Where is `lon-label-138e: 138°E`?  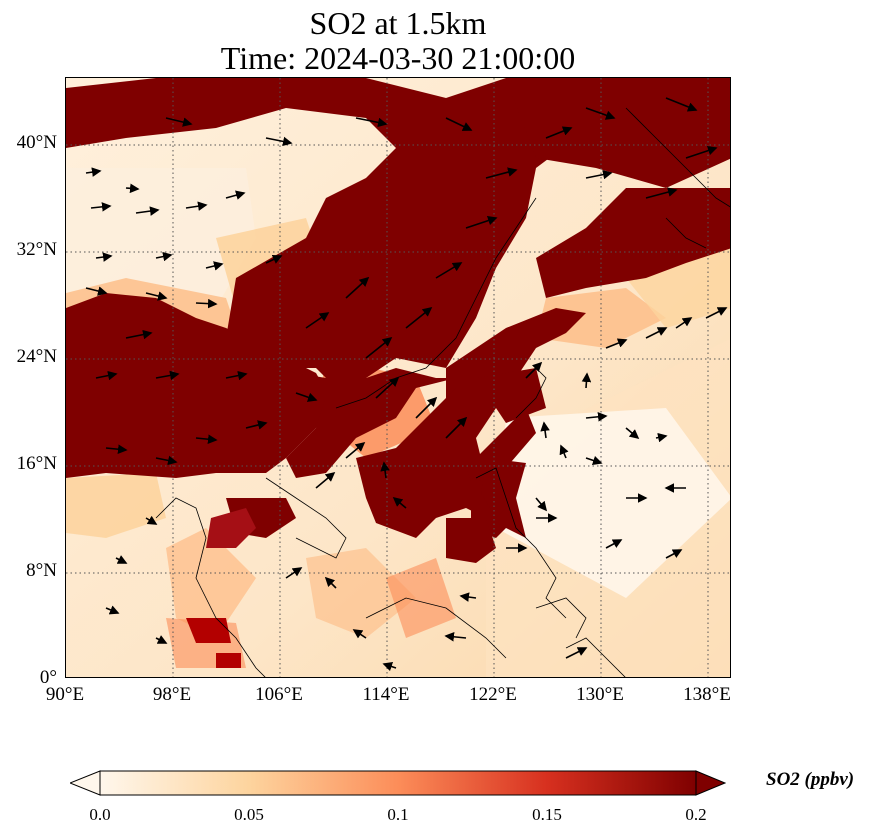
lon-label-138e: 138°E is located at coordinates (707, 694).